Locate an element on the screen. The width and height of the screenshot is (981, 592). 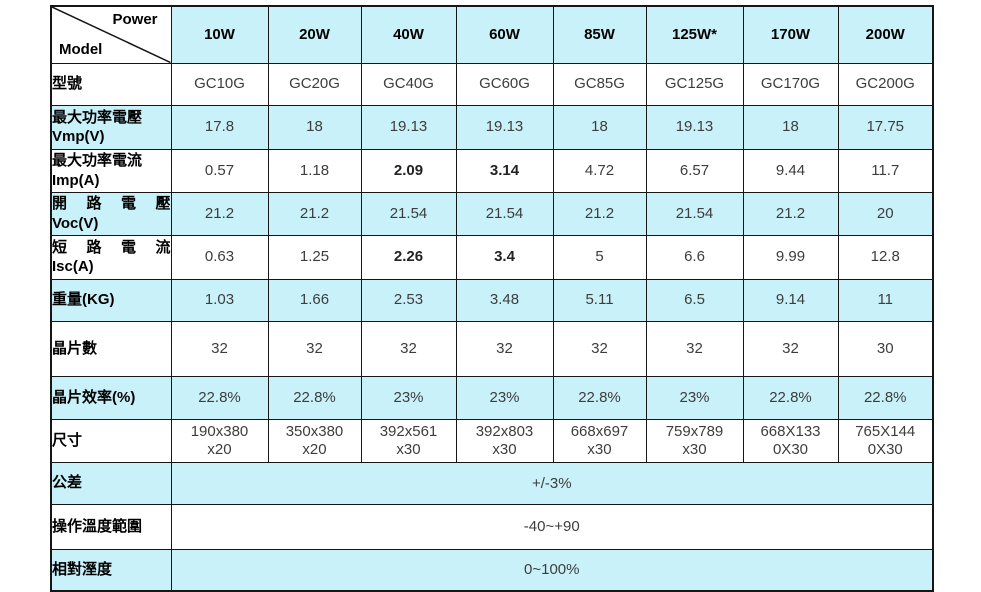
table-cell-max-power-current: 11.7 is located at coordinates (885, 170).